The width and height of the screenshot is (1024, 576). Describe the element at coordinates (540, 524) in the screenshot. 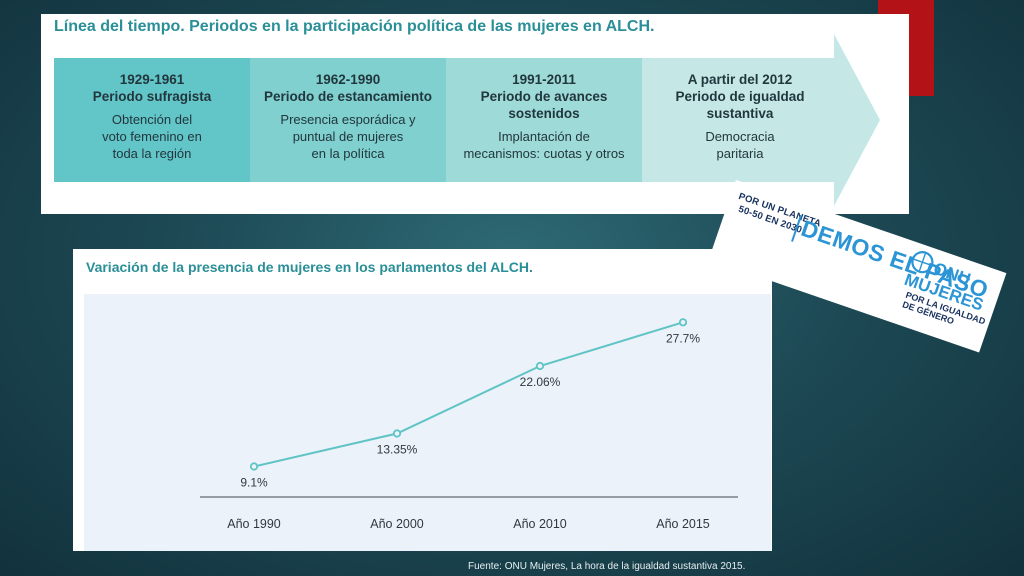

I see `x-tick-label: Año 2010` at that location.